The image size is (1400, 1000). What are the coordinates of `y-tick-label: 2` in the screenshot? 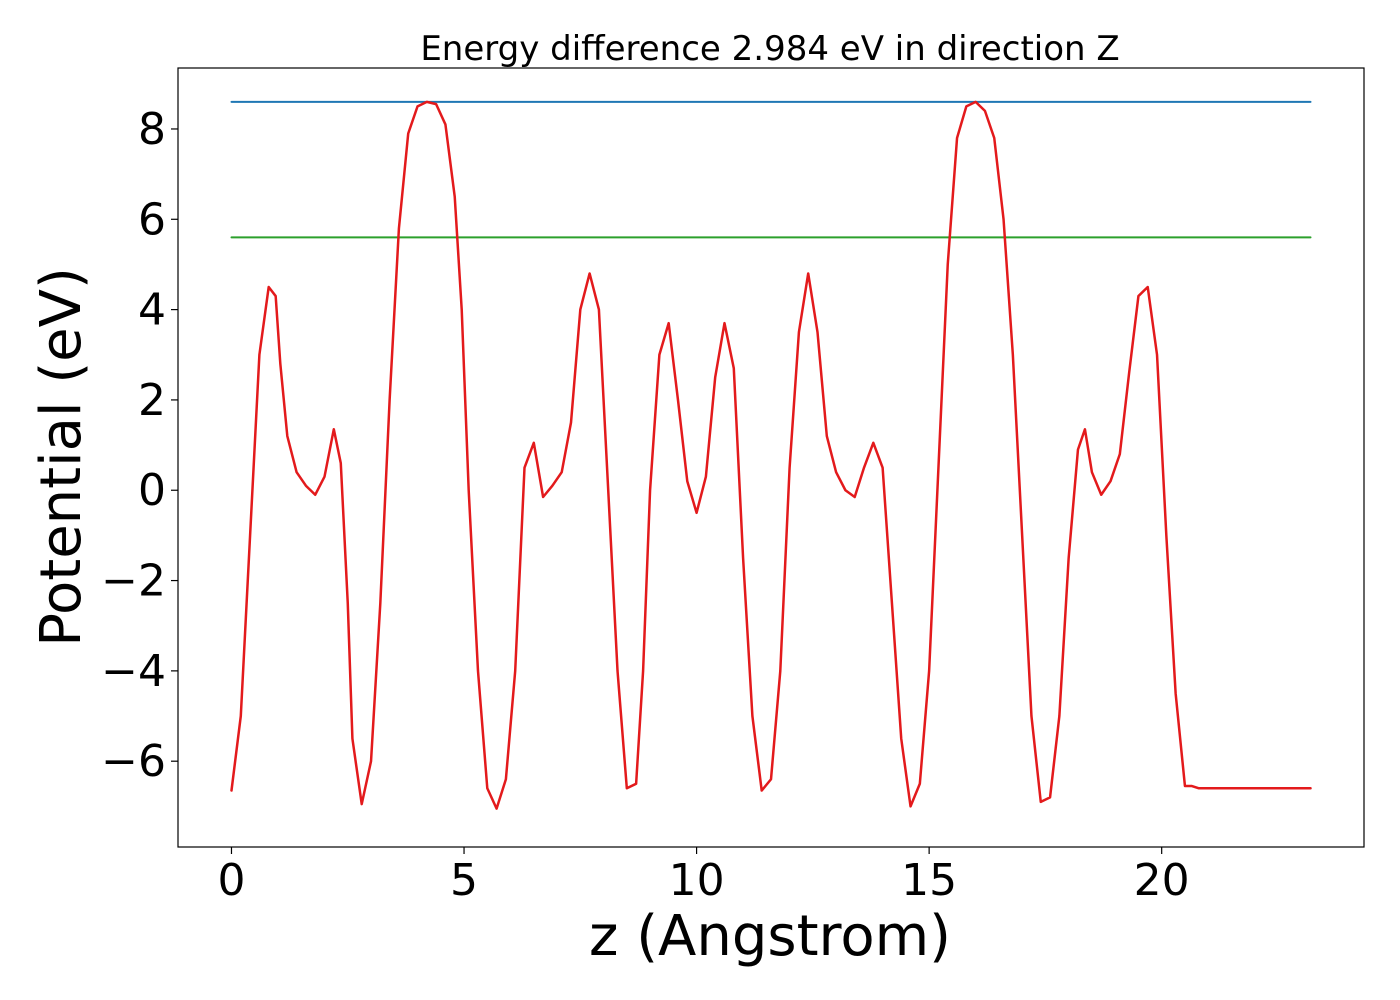 It's located at (152, 400).